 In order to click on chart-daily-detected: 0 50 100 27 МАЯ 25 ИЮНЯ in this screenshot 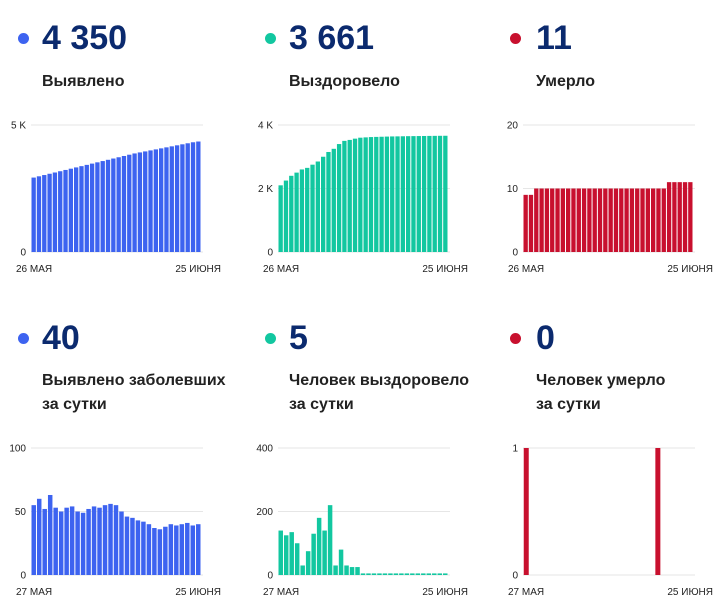, I will do `click(115, 521)`.